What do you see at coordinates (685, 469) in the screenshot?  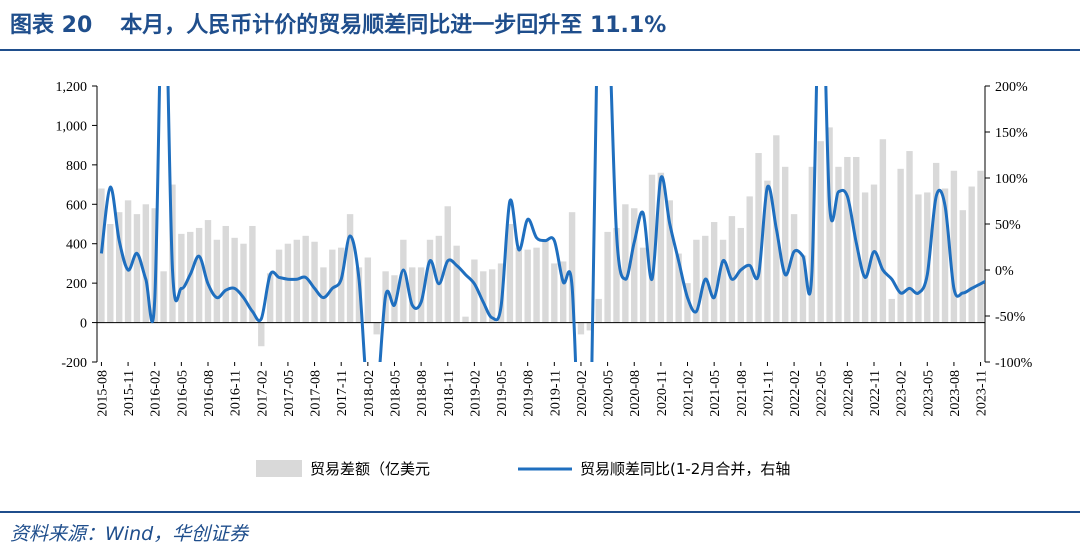 I see `legend-line-label: 贸易顺差同比(1-2月合并，右轴` at bounding box center [685, 469].